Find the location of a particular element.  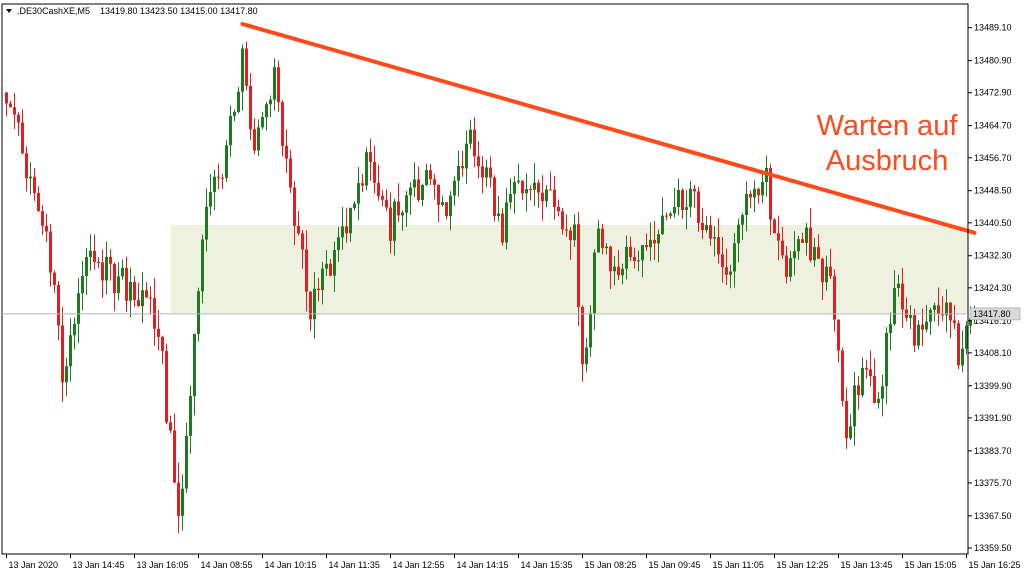

annotation-line-2: Ausbruch is located at coordinates (887, 161).